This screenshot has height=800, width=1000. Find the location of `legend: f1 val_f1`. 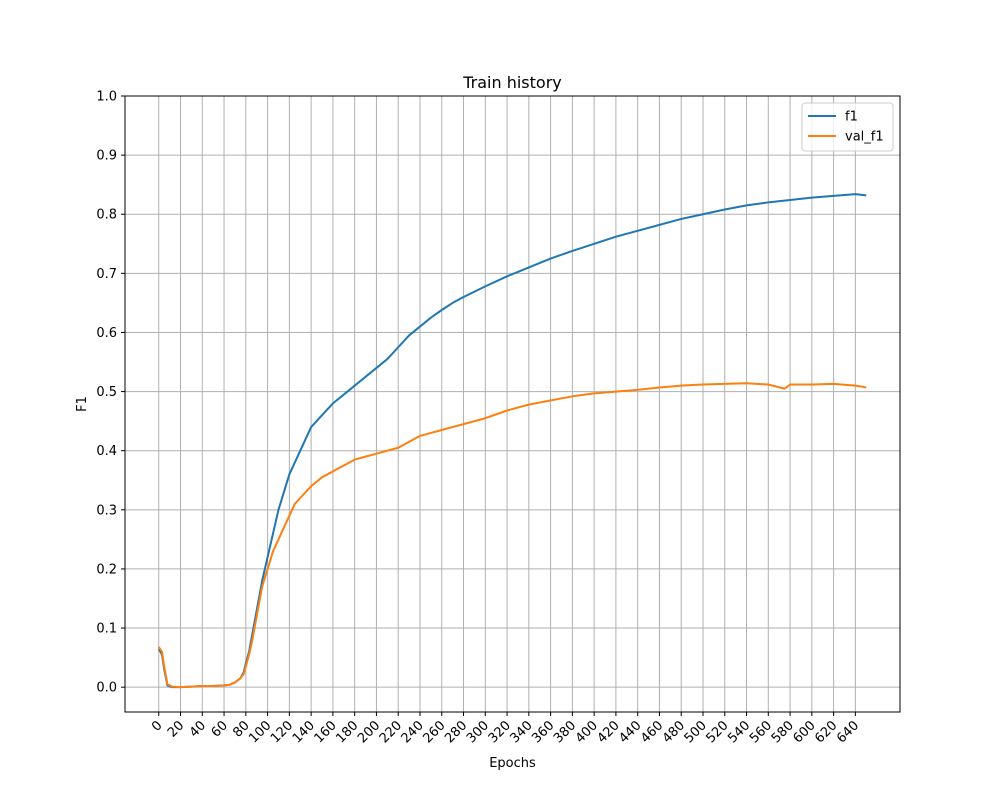

legend: f1 val_f1 is located at coordinates (847, 127).